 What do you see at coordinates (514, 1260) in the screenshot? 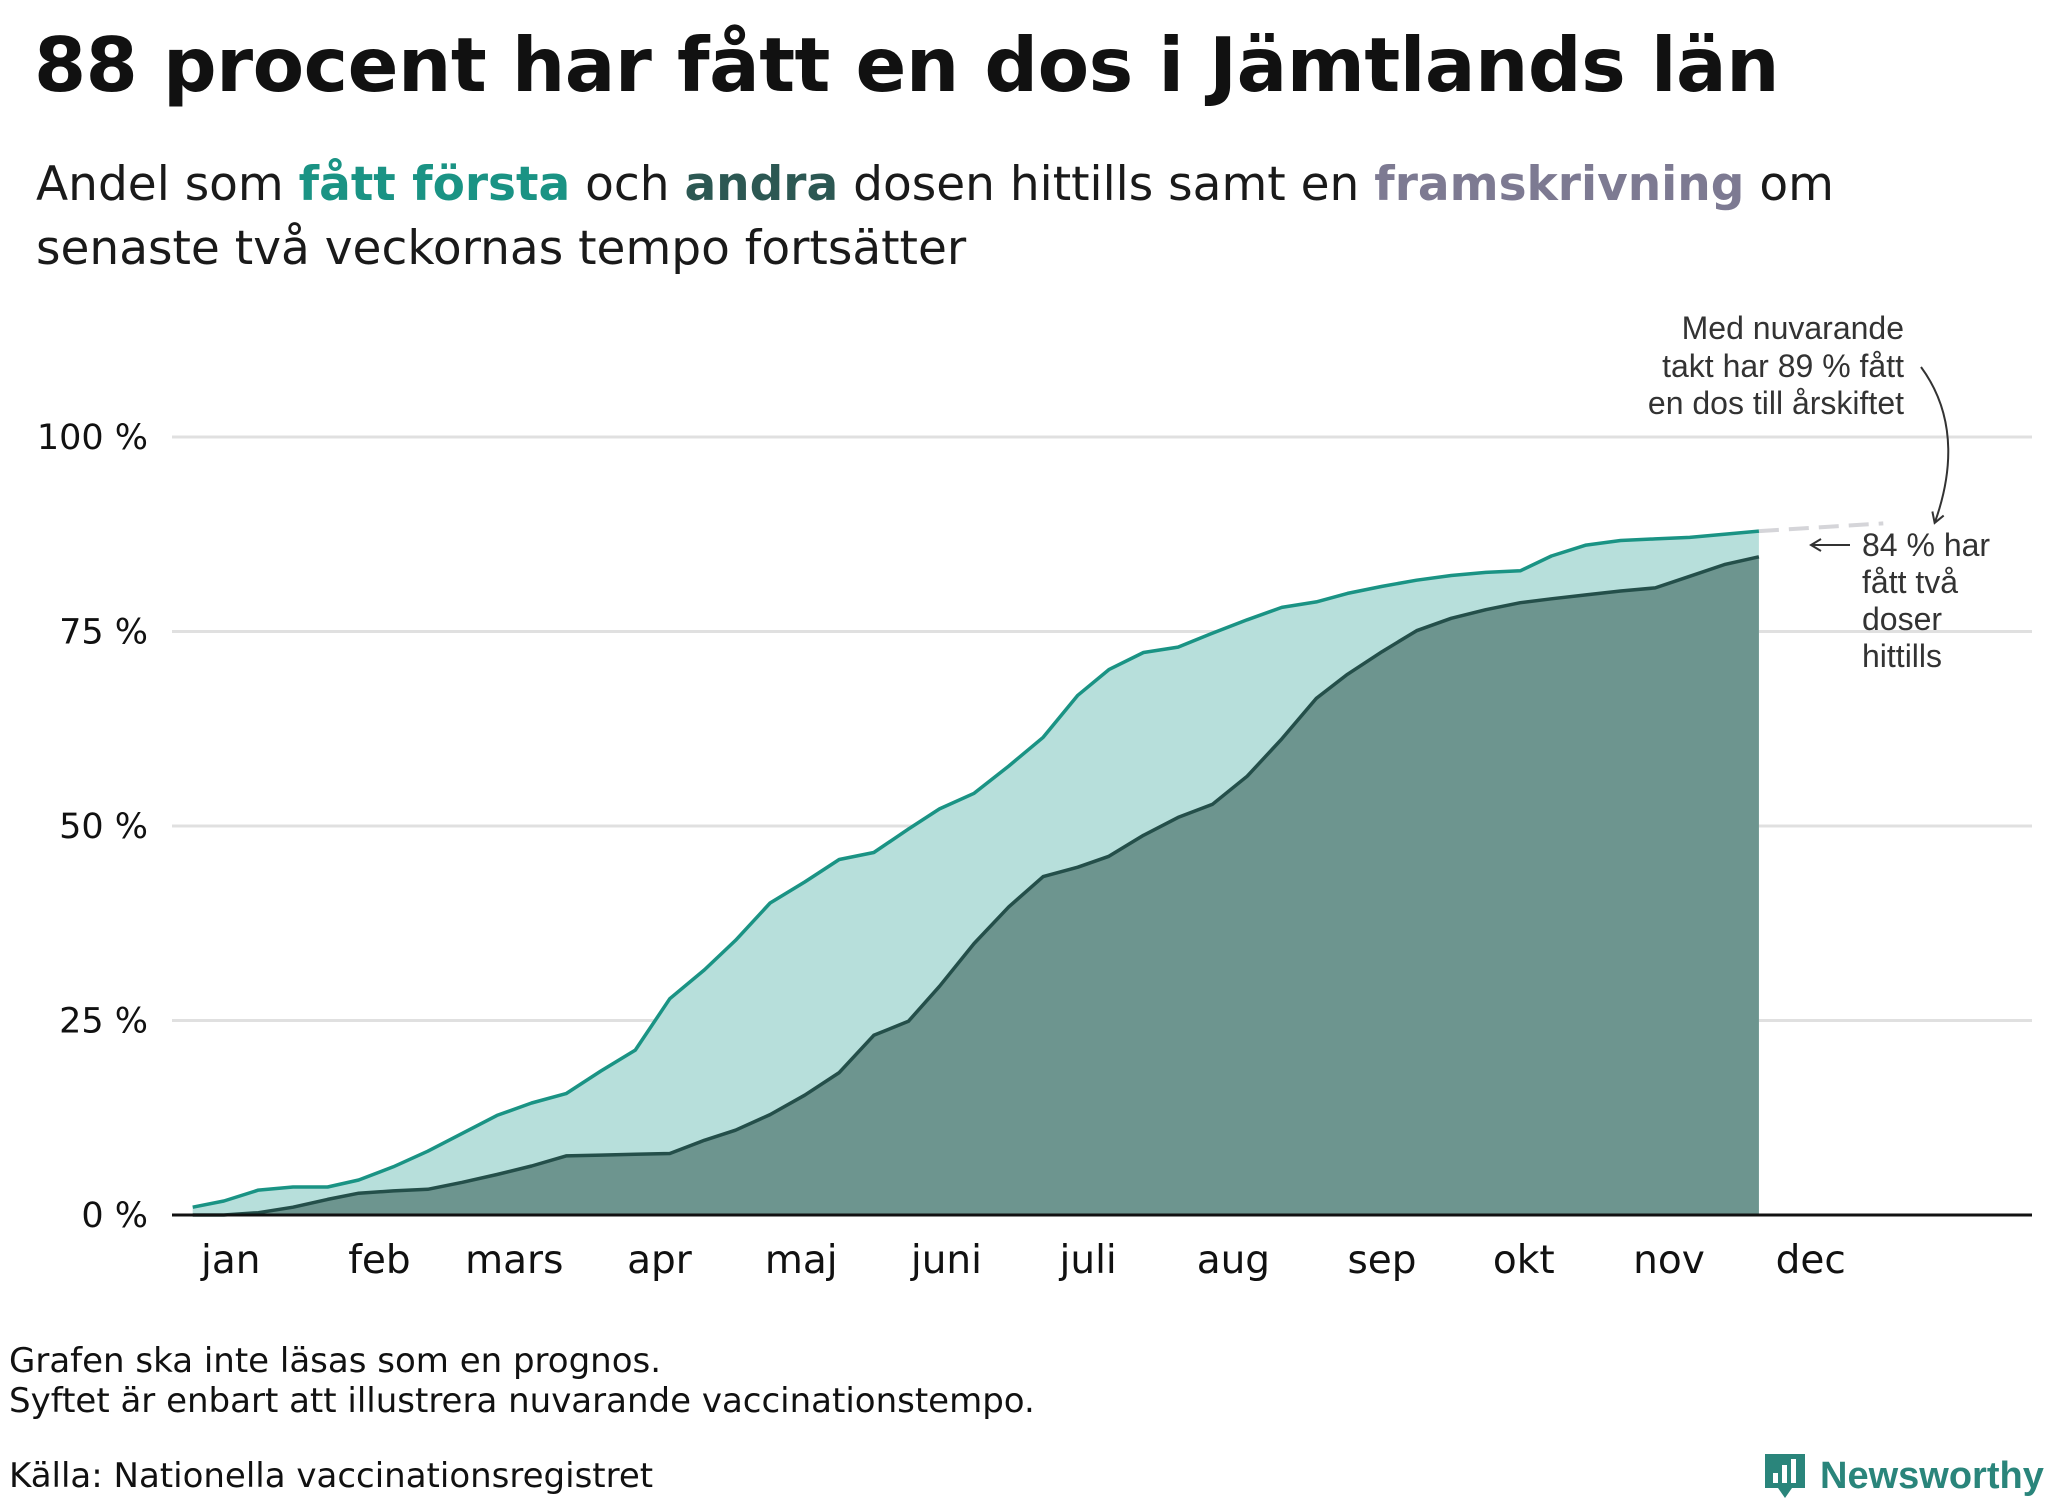
I see `x-tick-label: mars` at bounding box center [514, 1260].